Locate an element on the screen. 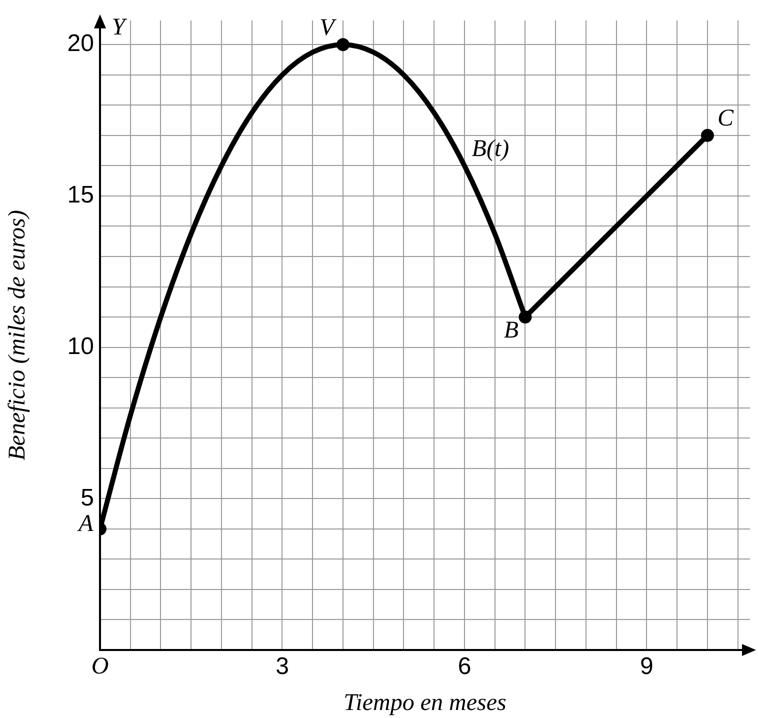 Image resolution: width=758 pixels, height=718 pixels. x-tick-label: 9 is located at coordinates (647, 666).